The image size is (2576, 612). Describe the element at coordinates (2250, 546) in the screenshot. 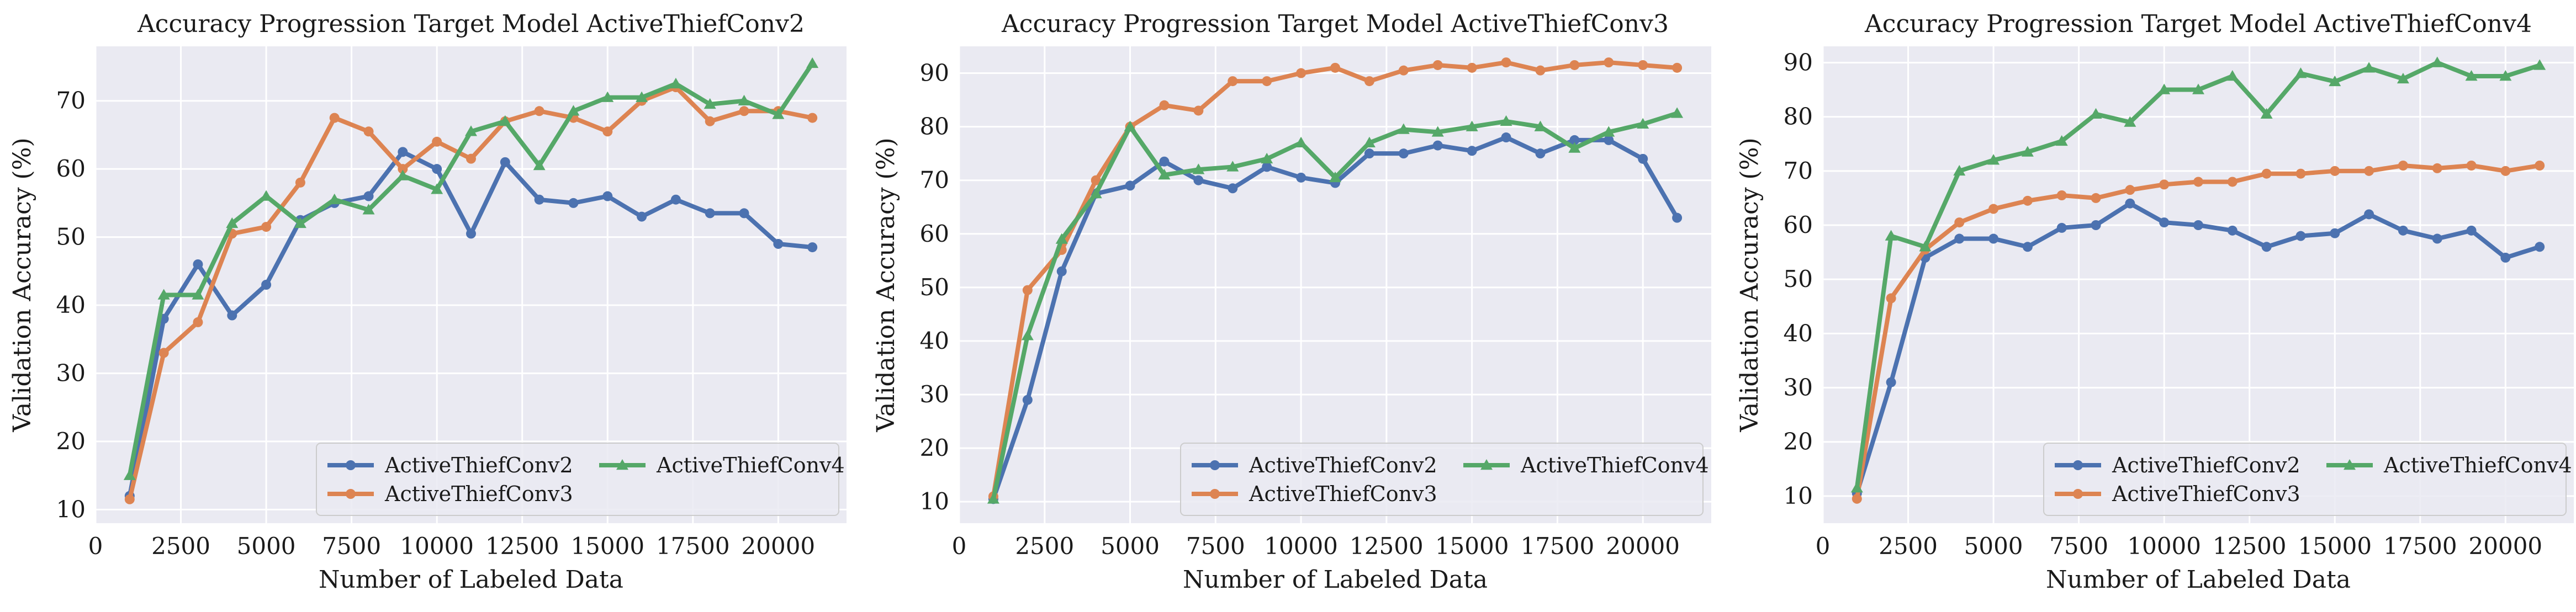

I see `x-tick-label: 12500` at that location.